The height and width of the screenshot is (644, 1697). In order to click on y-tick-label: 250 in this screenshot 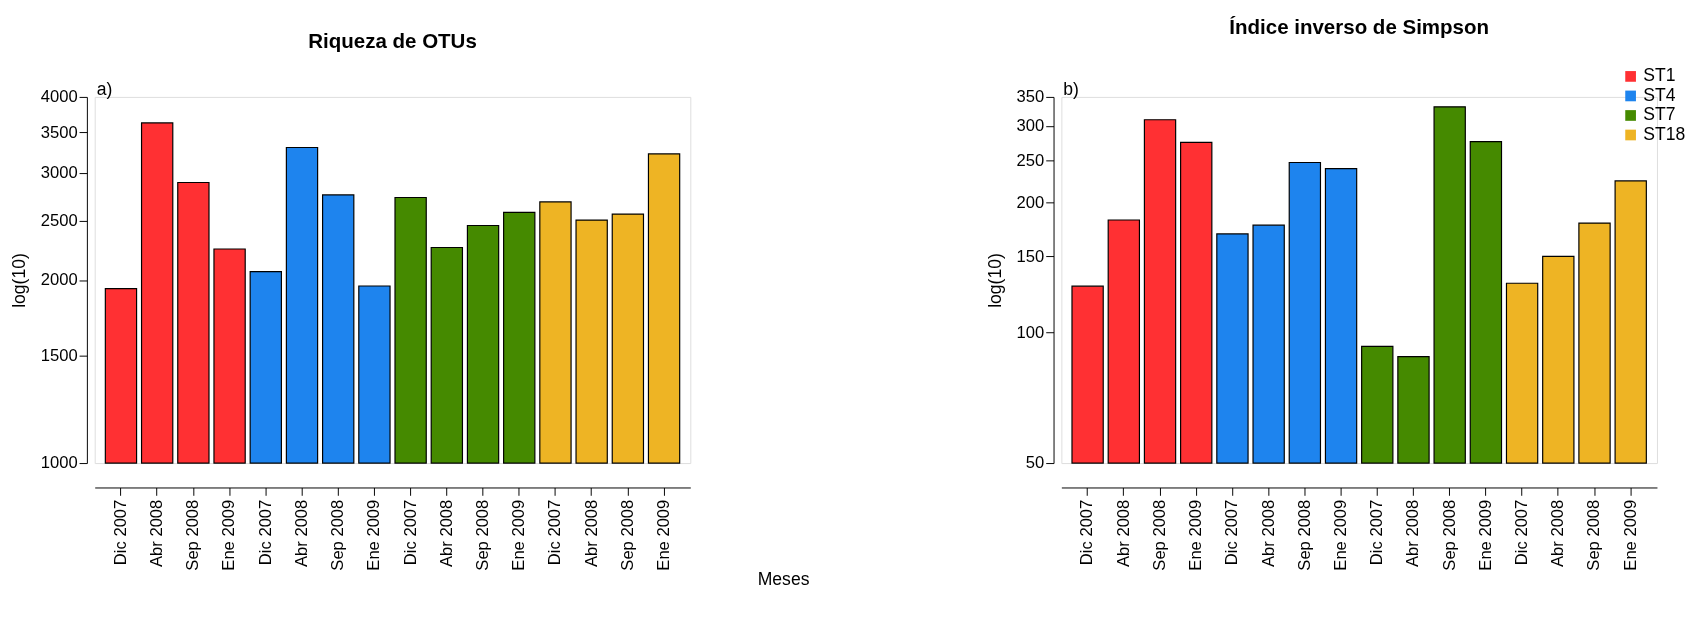, I will do `click(1030, 160)`.